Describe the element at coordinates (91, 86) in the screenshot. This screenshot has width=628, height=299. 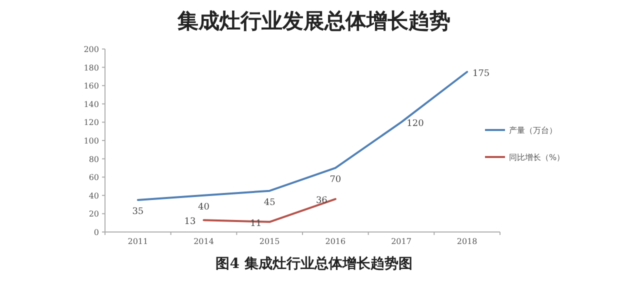
I see `y-tick-label: 160` at that location.